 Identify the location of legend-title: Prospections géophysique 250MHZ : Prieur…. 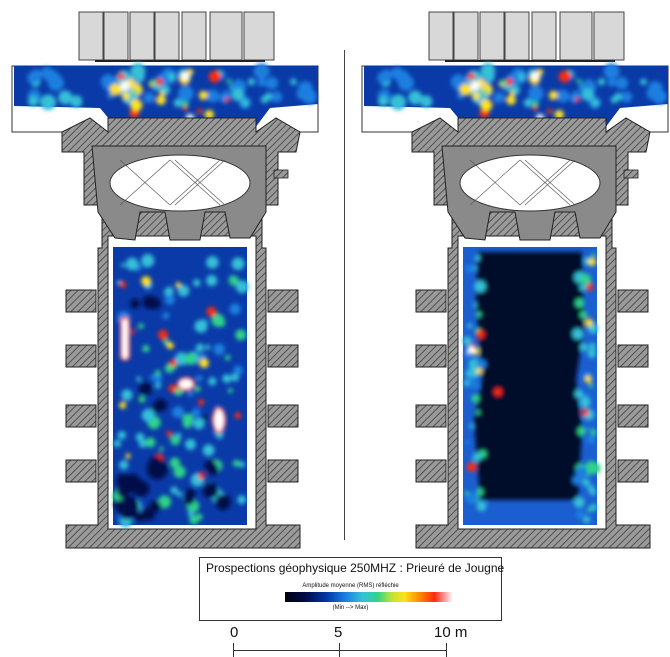
(355, 568).